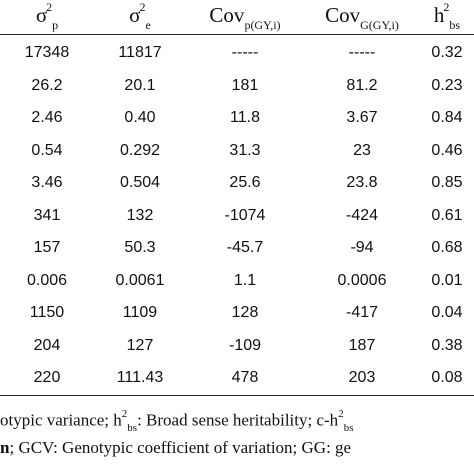 The height and width of the screenshot is (474, 474). I want to click on table-cell: -1074, so click(245, 215).